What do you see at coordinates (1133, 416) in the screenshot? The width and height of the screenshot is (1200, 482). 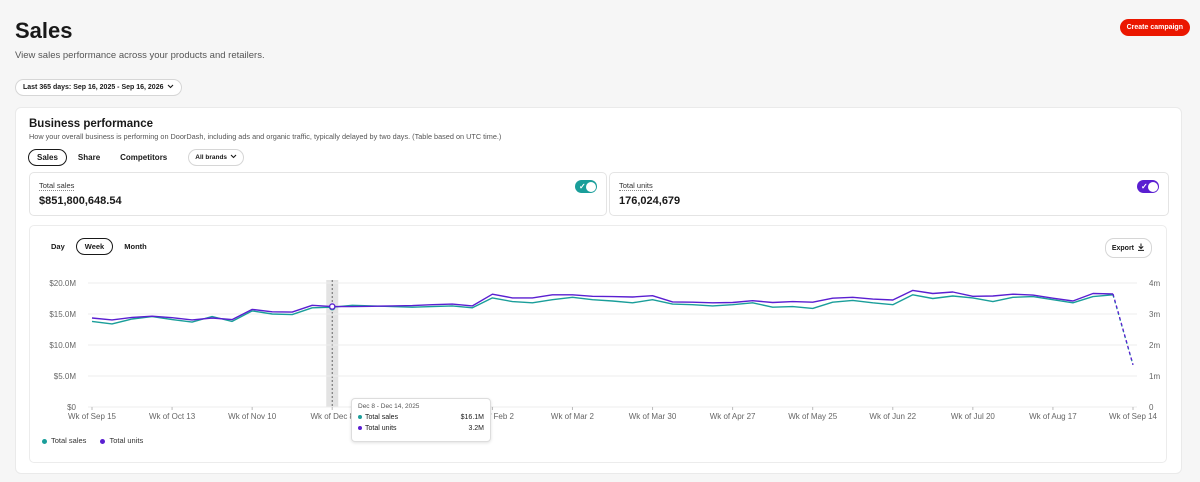 I see `x-tick-label: Wk of Sep 14` at bounding box center [1133, 416].